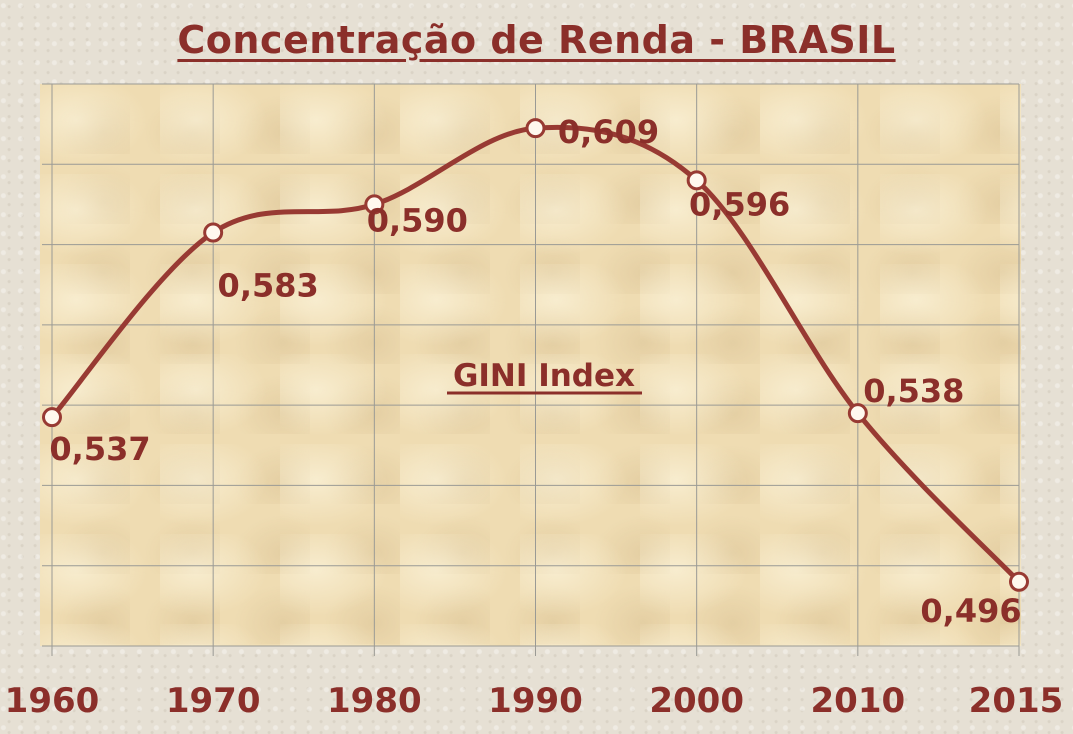 The image size is (1073, 734). I want to click on annotation-layer: GINI Index, so click(544, 376).